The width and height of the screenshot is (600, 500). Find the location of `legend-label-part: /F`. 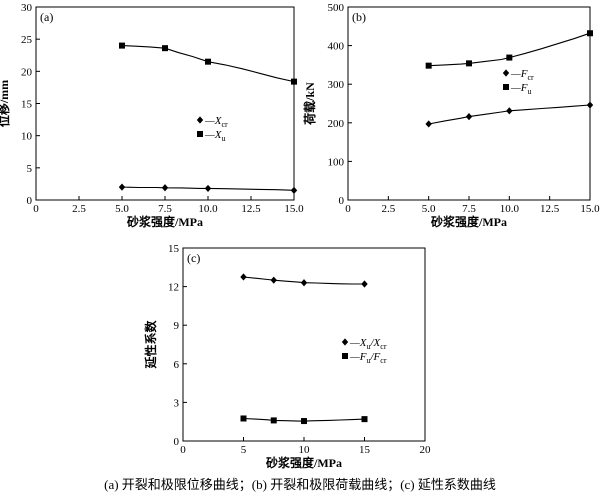

legend-label-part: /F is located at coordinates (375, 357).